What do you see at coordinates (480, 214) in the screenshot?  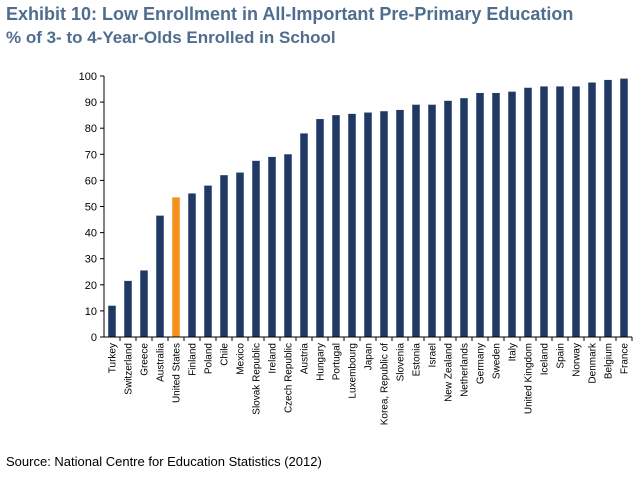 I see `bar-germany` at bounding box center [480, 214].